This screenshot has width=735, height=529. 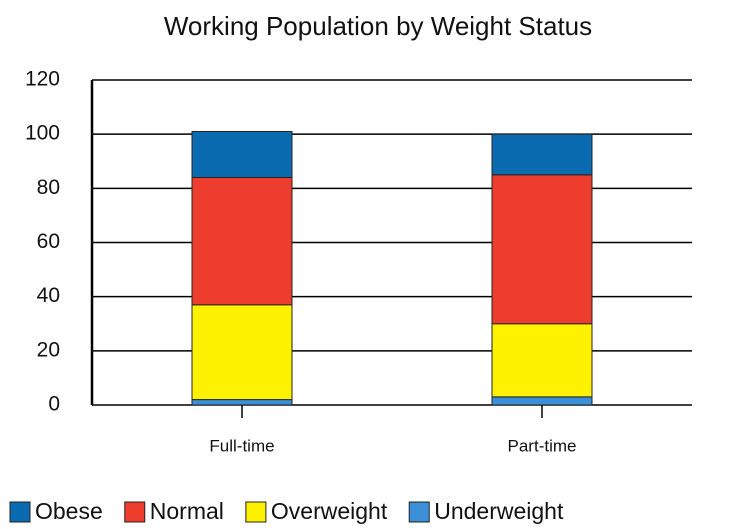 What do you see at coordinates (42, 79) in the screenshot?
I see `y-tick-label: 120` at bounding box center [42, 79].